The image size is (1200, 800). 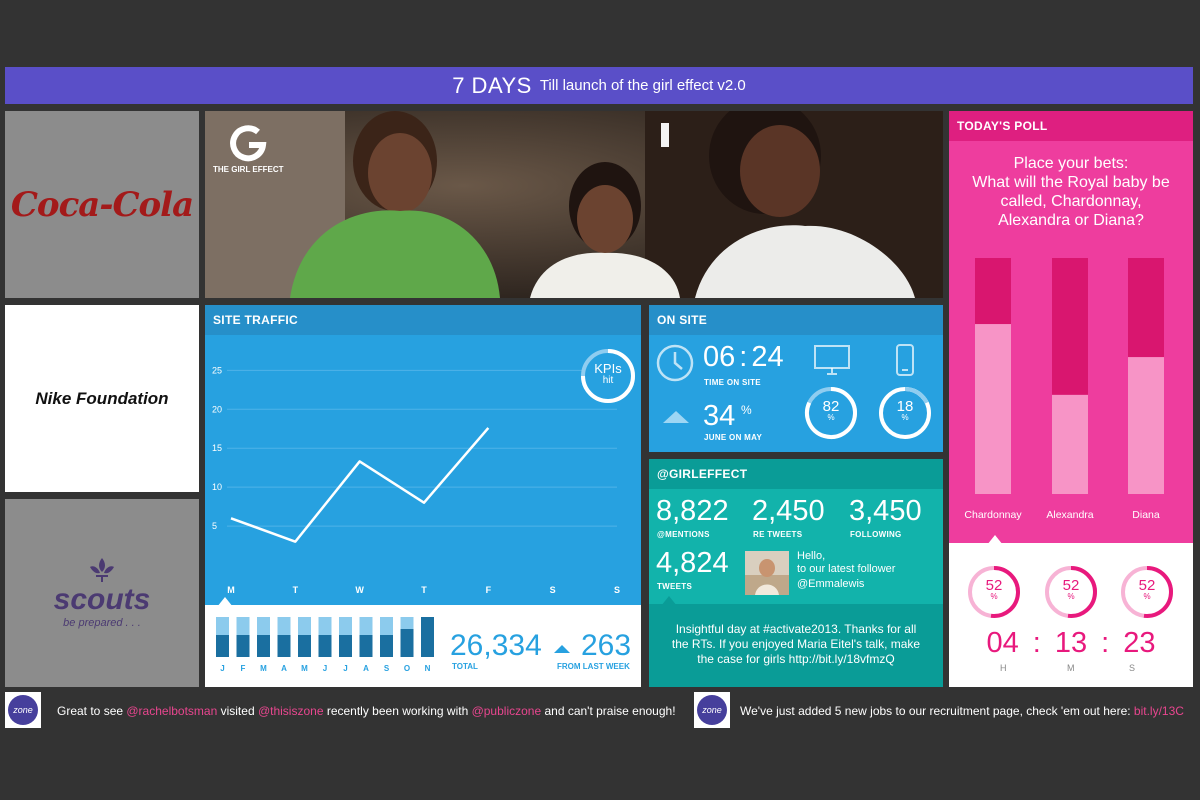 I want to click on desktop-icon, so click(x=832, y=360).